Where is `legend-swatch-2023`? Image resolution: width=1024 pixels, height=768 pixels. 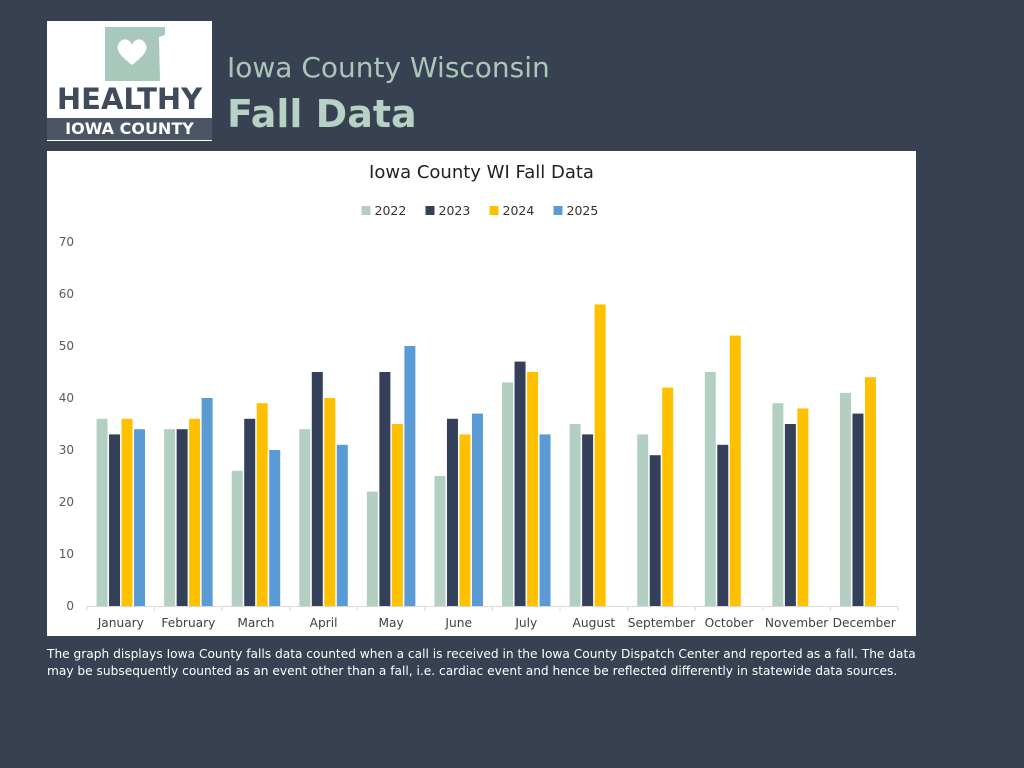 legend-swatch-2023 is located at coordinates (430, 210).